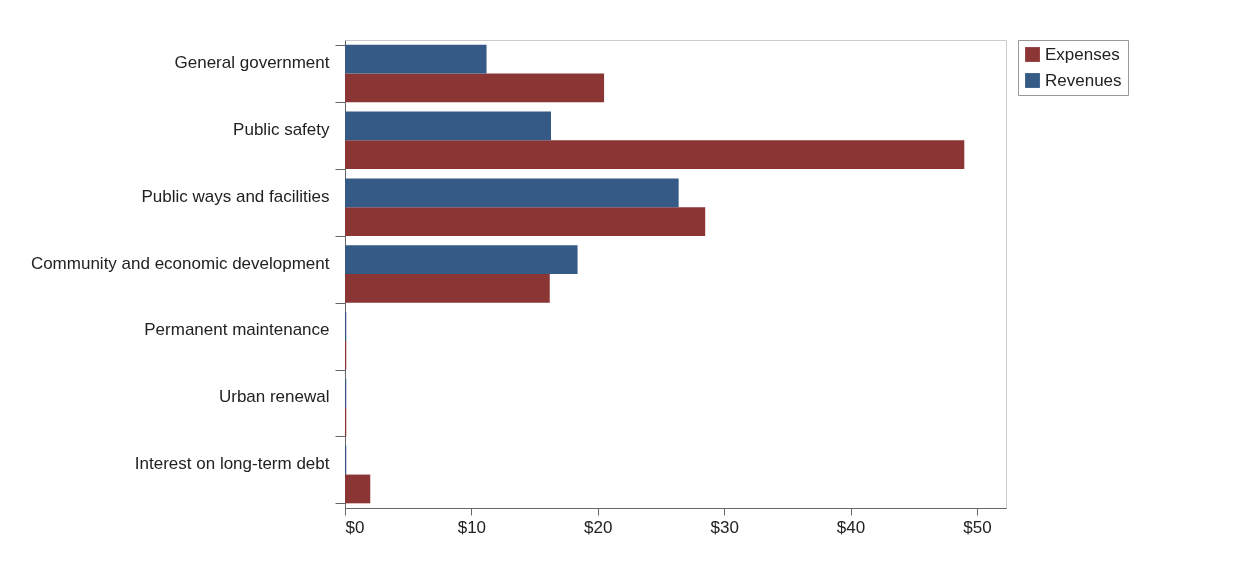  I want to click on x-tick-label: $0, so click(355, 527).